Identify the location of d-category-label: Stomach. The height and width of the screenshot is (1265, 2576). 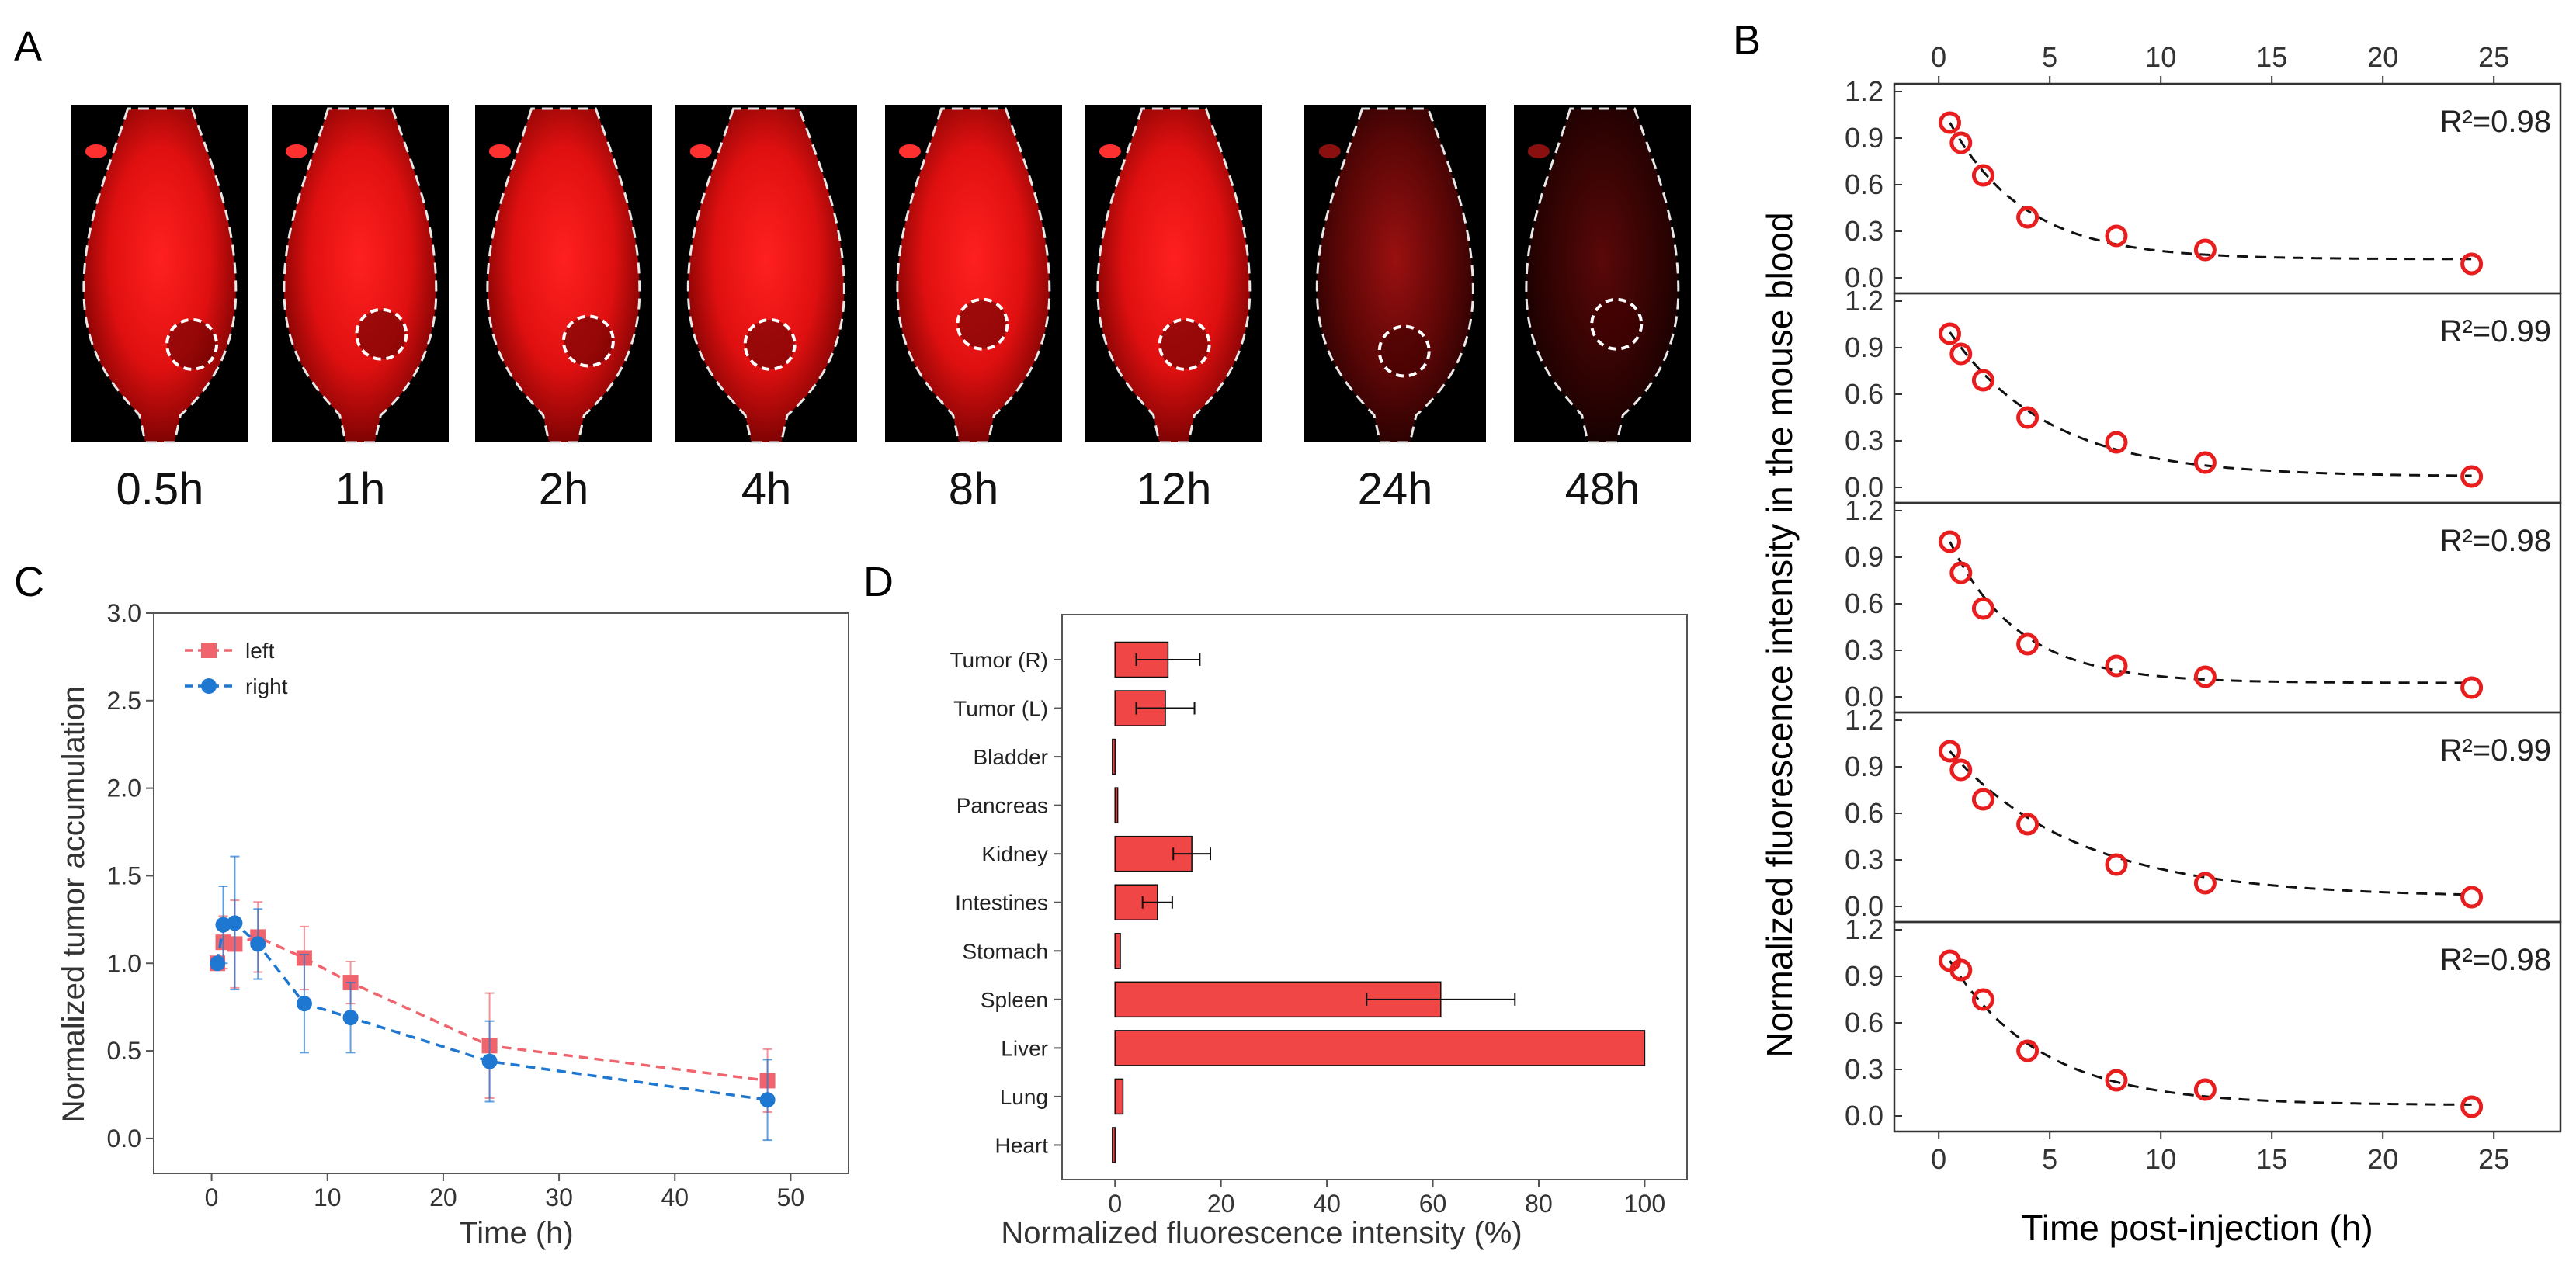
(1006, 951).